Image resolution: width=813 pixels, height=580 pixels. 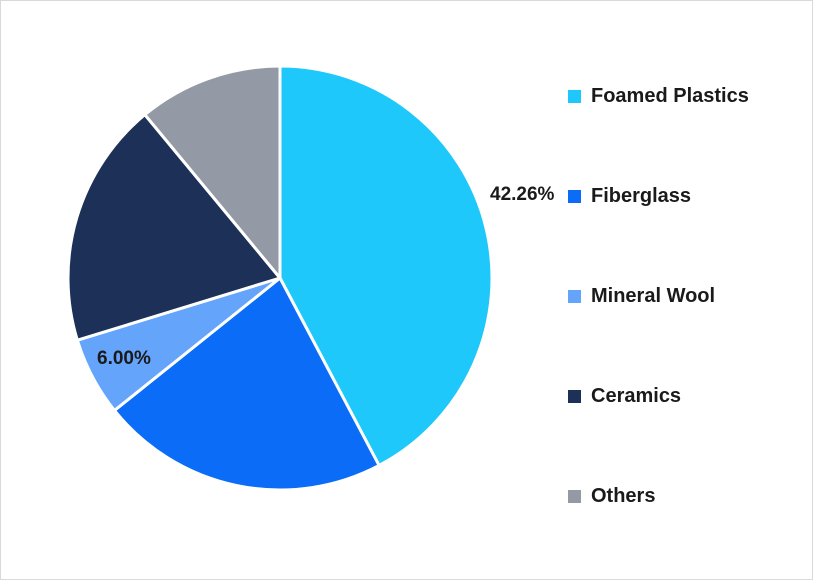 I want to click on legend-label: Foamed Plastics, so click(x=670, y=95).